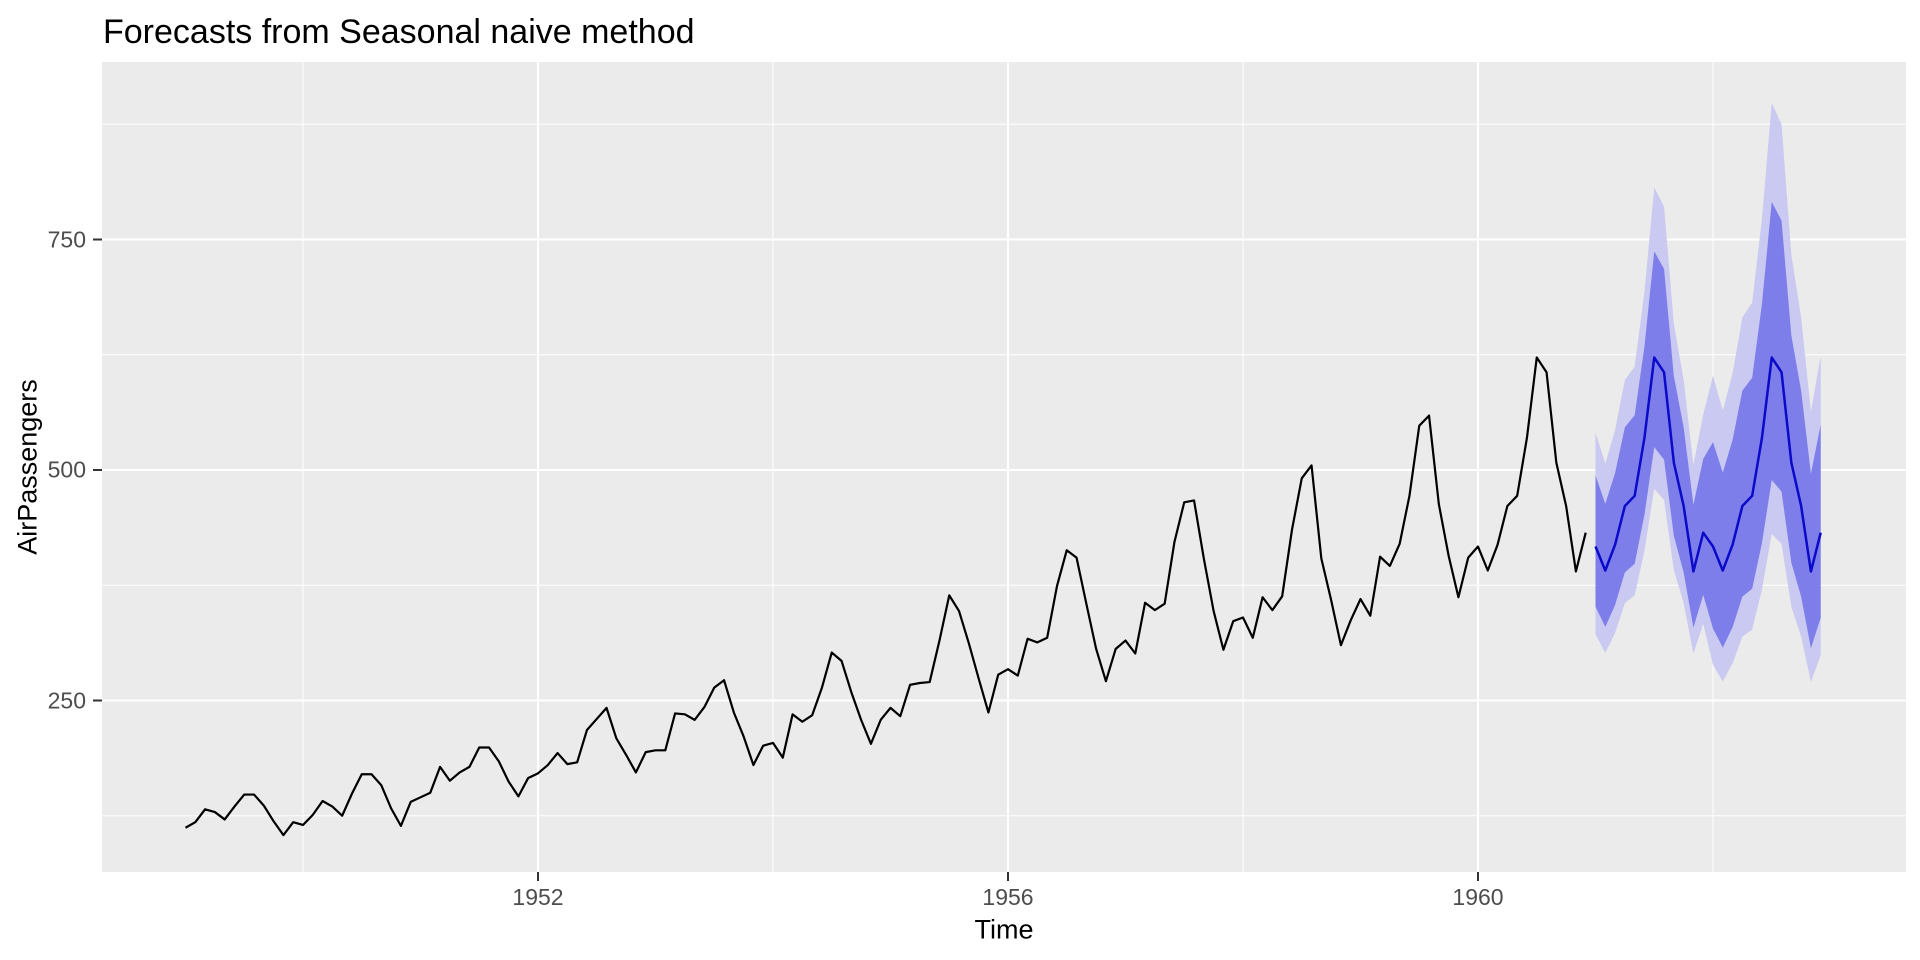  I want to click on x-axis-title: Time, so click(1004, 929).